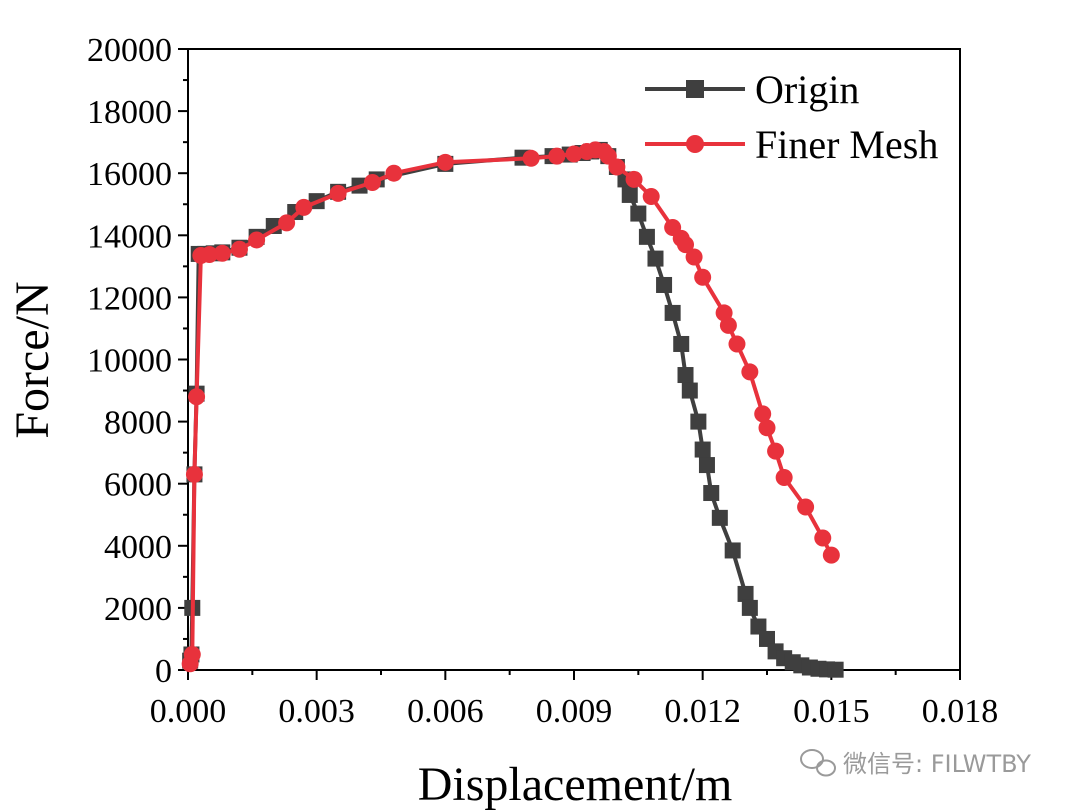  Describe the element at coordinates (188, 711) in the screenshot. I see `x-tick-label: 0.000` at that location.